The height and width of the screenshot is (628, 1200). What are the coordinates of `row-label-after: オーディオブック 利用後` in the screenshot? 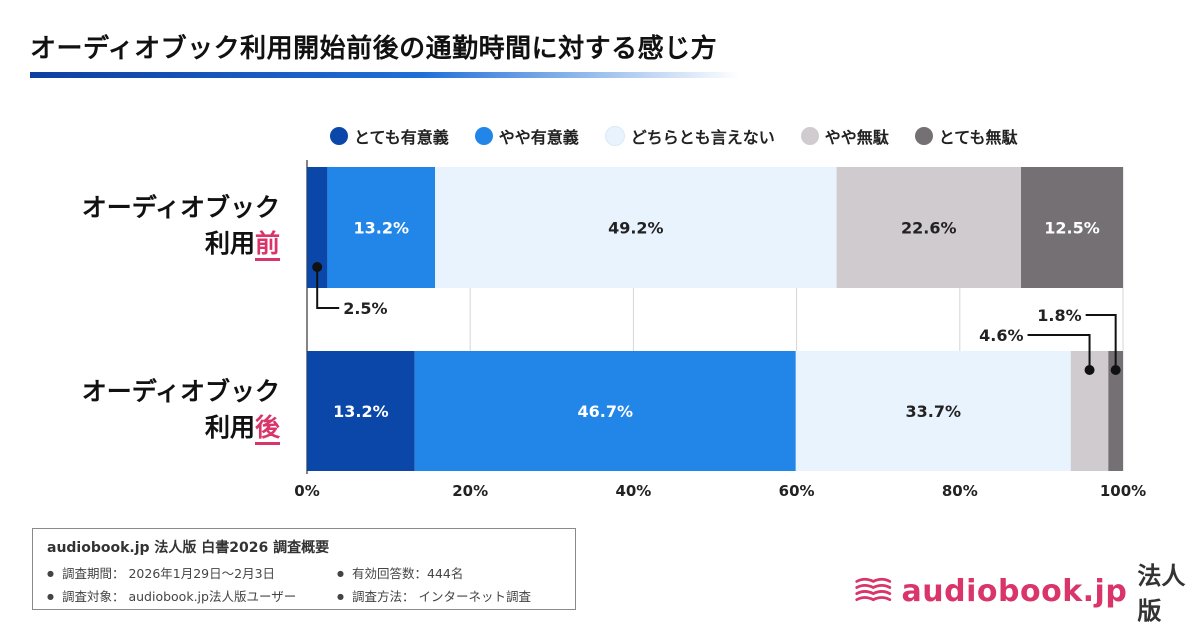 It's located at (155, 410).